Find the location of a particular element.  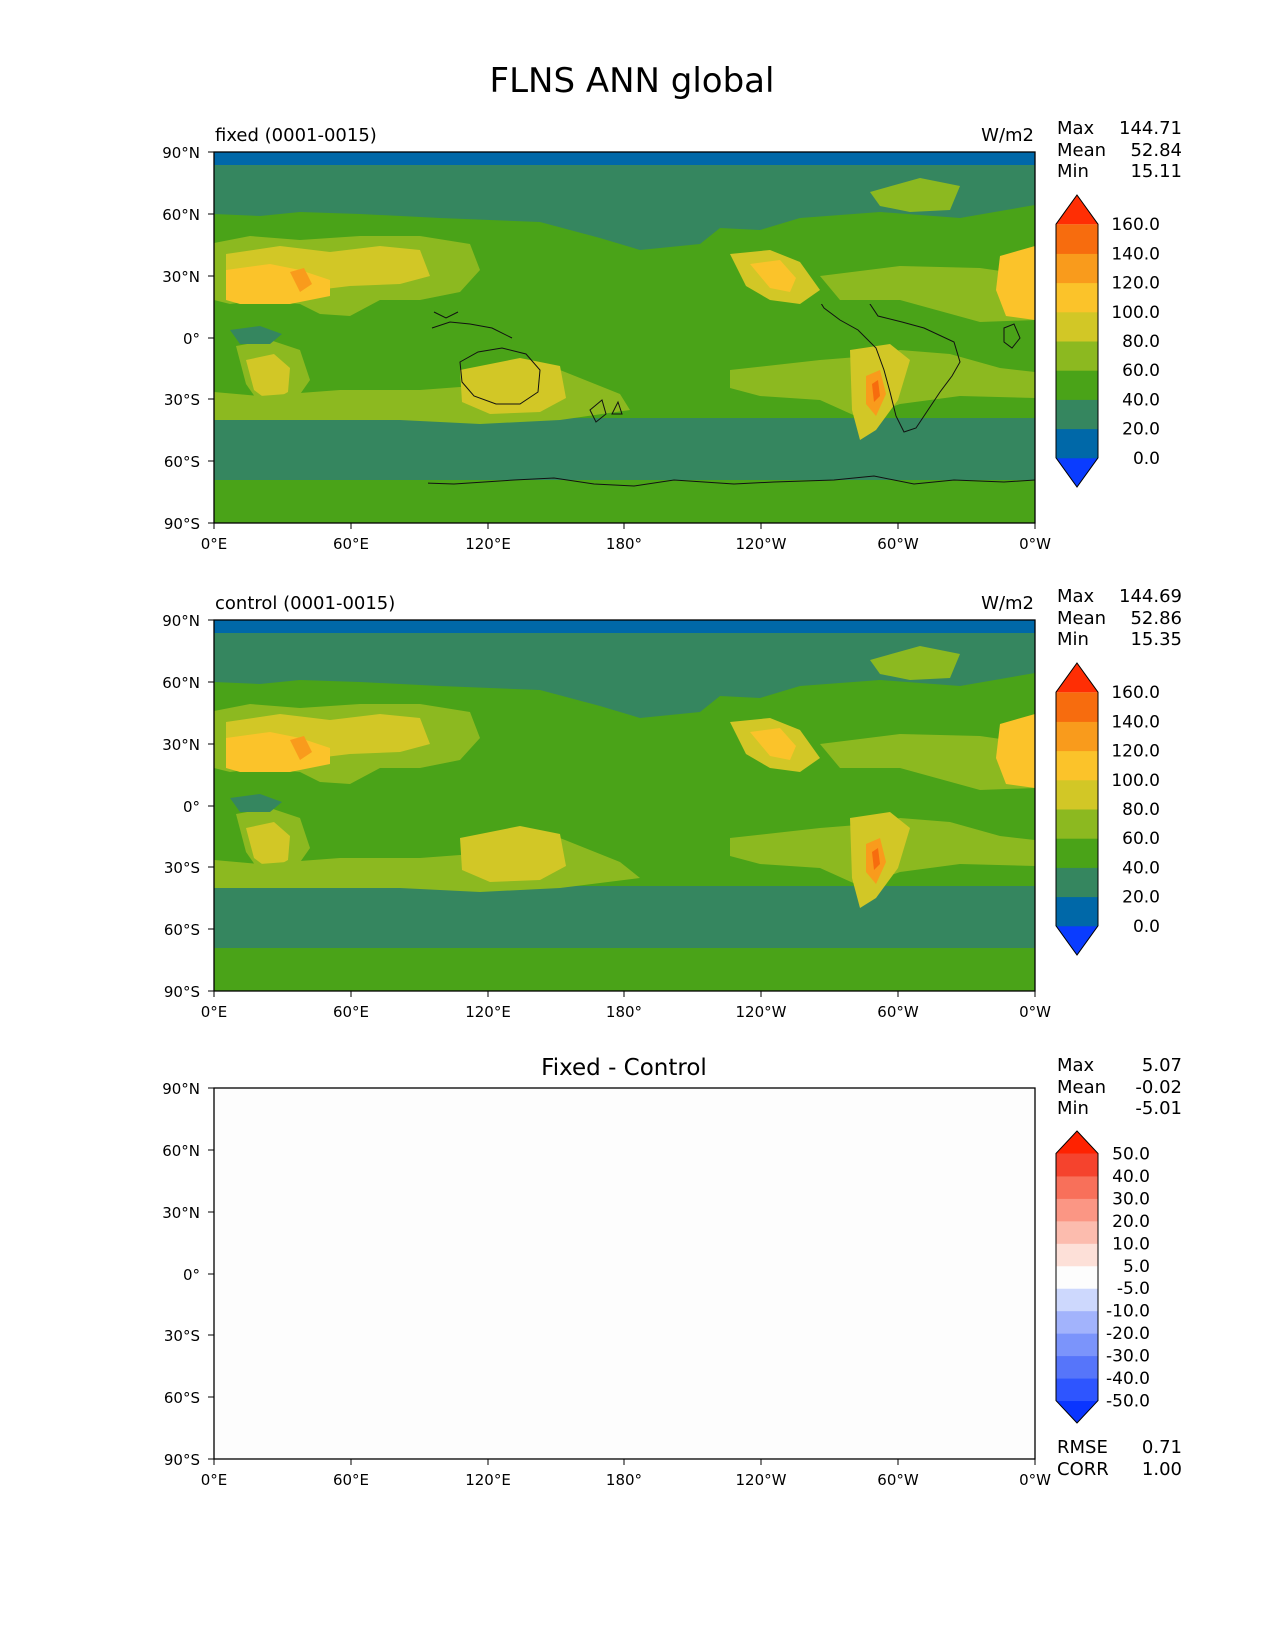

colorbar-tick-label: 160.0 is located at coordinates (1135, 225).